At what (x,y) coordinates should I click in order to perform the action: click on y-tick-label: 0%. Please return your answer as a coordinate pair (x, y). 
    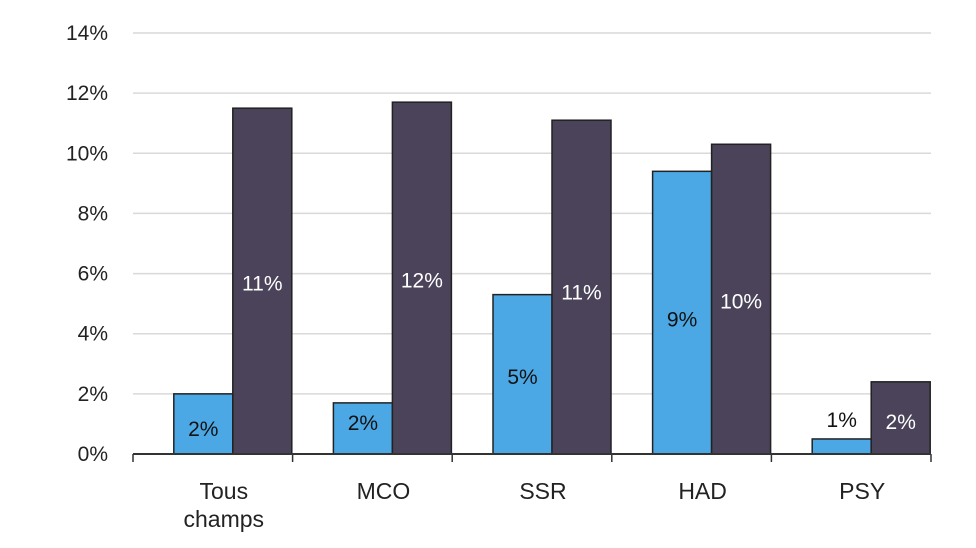
    Looking at the image, I should click on (93, 454).